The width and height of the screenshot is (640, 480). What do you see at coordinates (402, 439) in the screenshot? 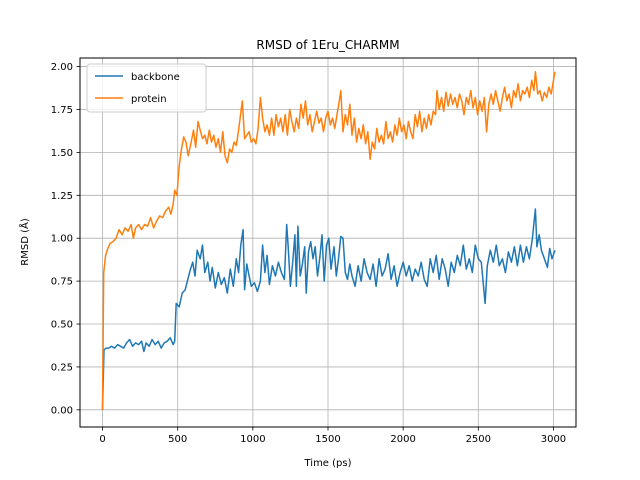
I see `x-tick-label: 2000` at bounding box center [402, 439].